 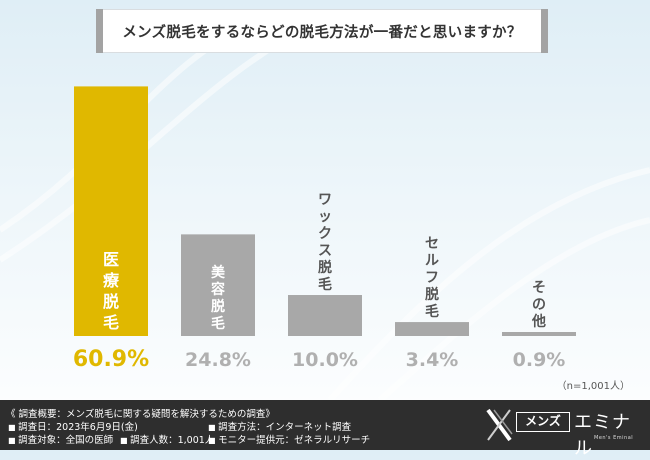 What do you see at coordinates (499, 425) in the screenshot?
I see `eminal-x-logo-icon` at bounding box center [499, 425].